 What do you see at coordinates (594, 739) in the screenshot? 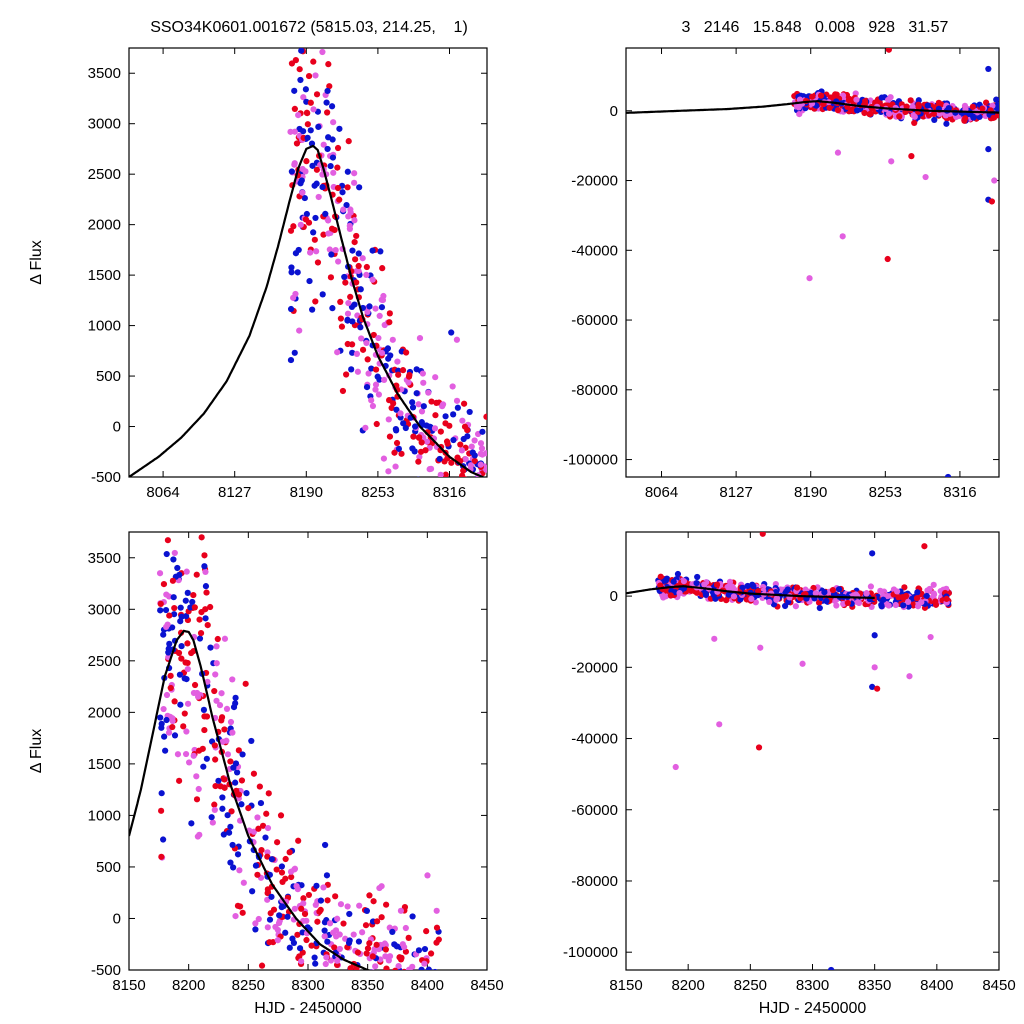
I see `y-tick-label: -40000` at bounding box center [594, 739].